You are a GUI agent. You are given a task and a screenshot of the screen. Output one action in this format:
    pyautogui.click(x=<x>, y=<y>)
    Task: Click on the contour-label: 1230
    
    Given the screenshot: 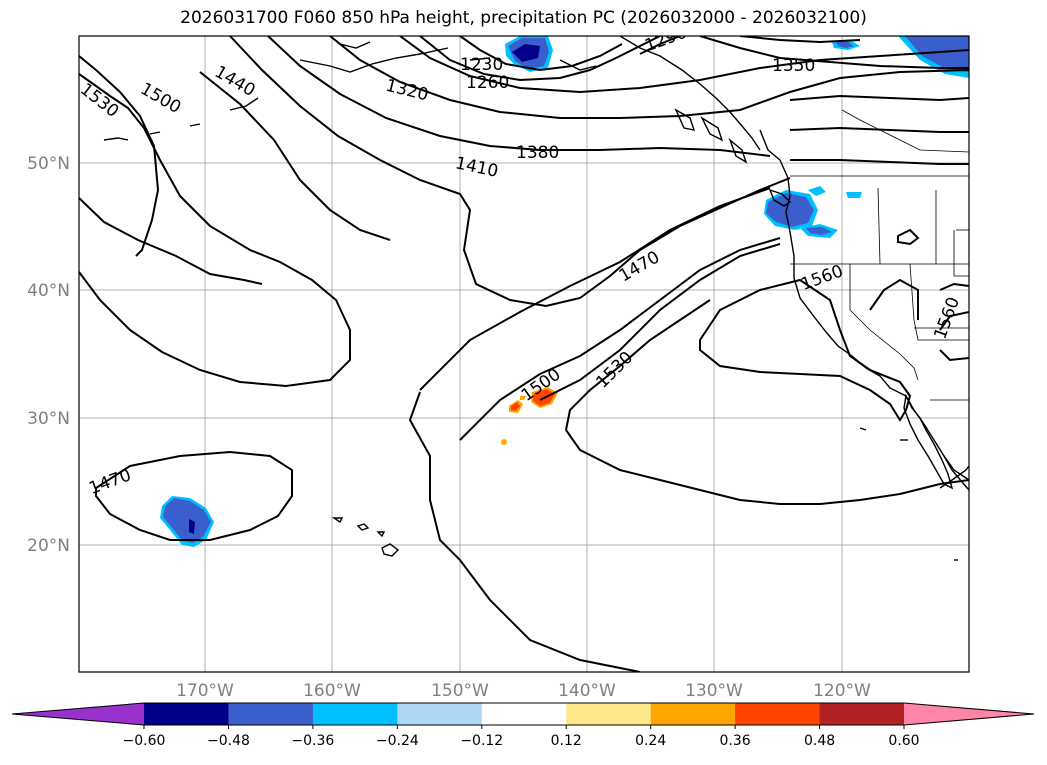 What is the action you would take?
    pyautogui.click(x=481, y=65)
    